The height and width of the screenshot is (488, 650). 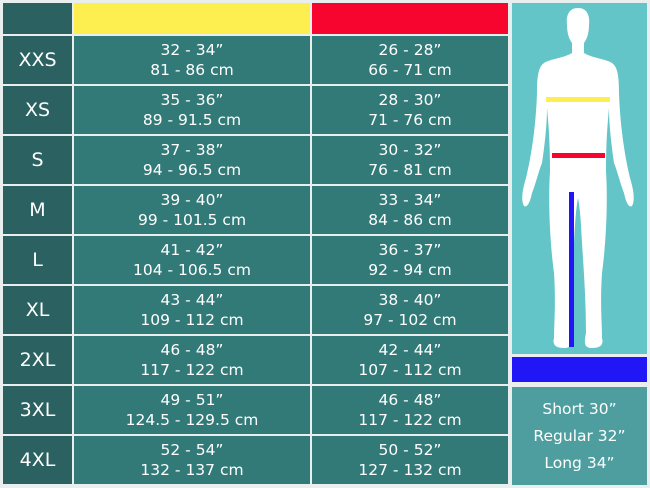 What do you see at coordinates (410, 260) in the screenshot?
I see `waist-cell: 36 - 37” 92 - 94 cm` at bounding box center [410, 260].